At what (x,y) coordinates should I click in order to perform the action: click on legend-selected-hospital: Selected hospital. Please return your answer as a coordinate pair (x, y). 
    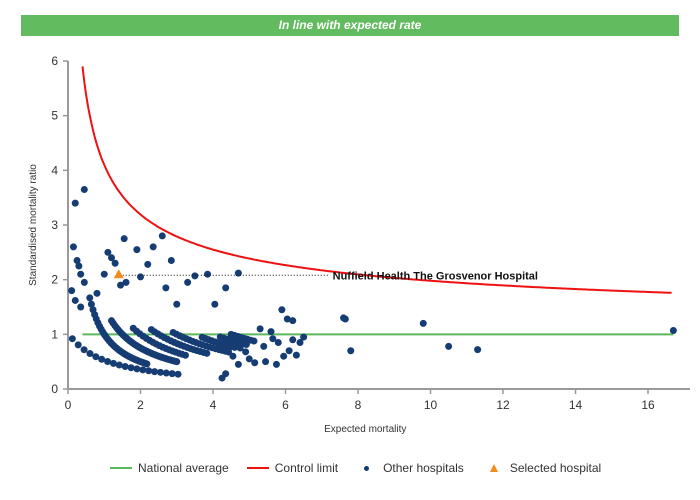
    Looking at the image, I should click on (541, 468).